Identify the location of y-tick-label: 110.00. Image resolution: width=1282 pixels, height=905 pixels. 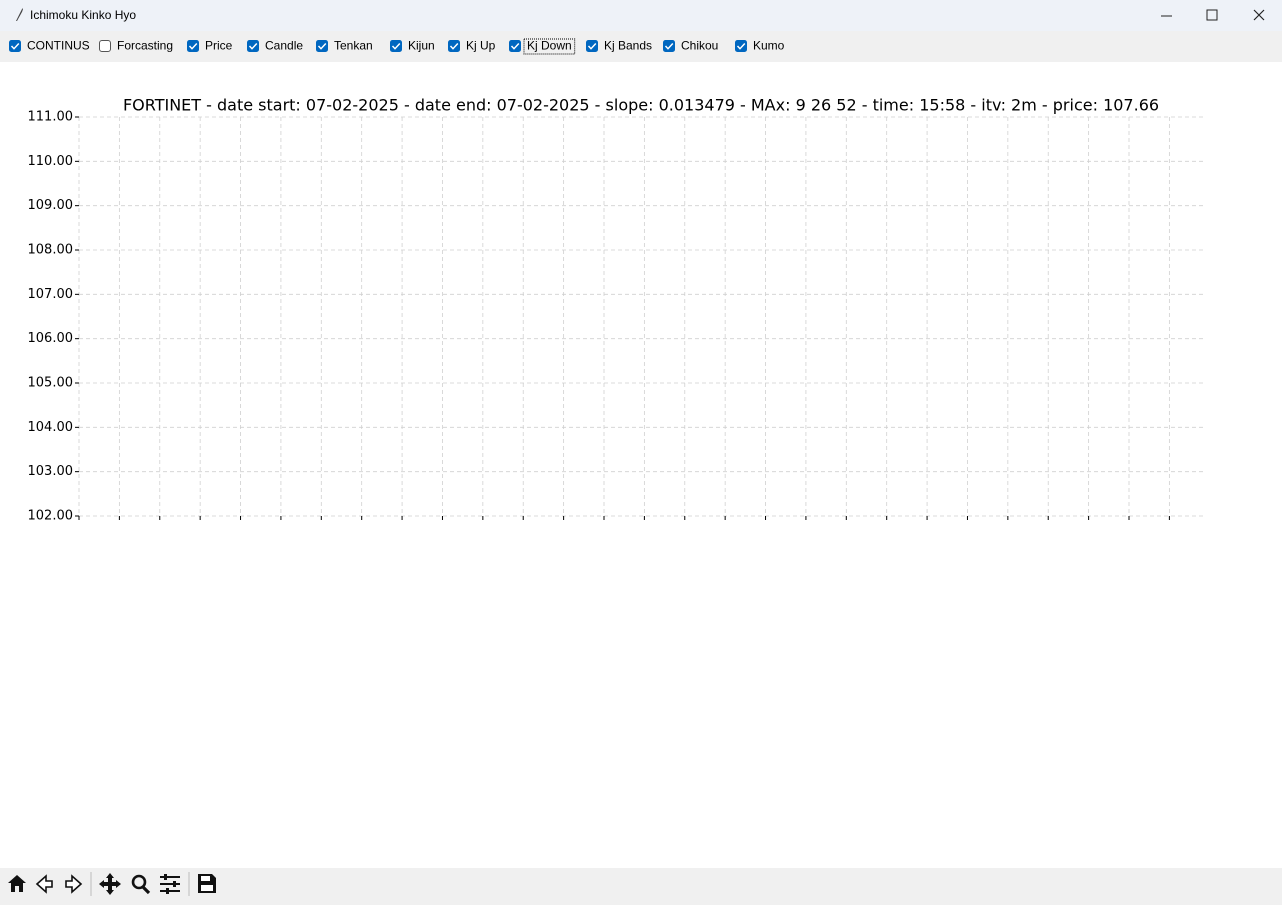
(51, 161).